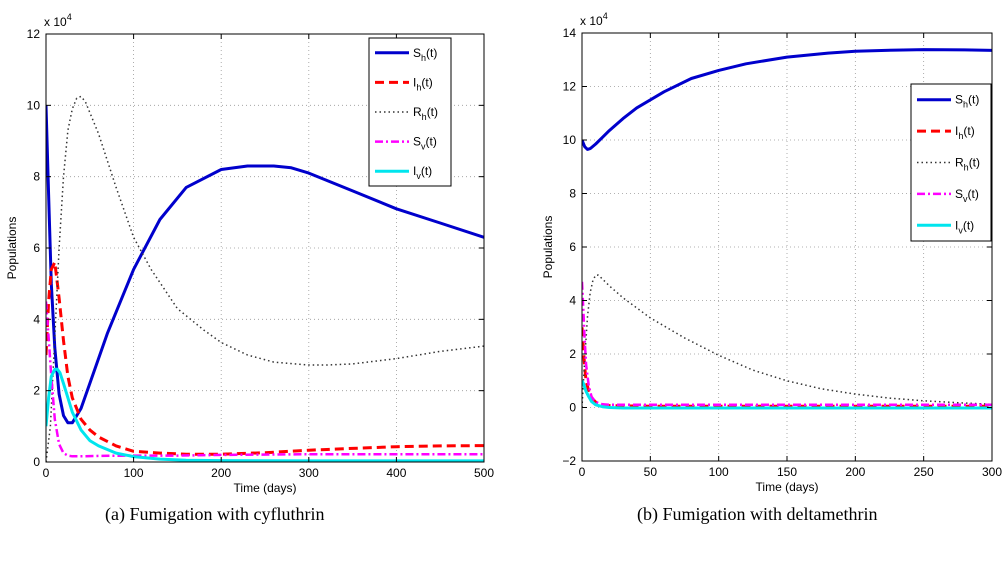 Image resolution: width=1005 pixels, height=567 pixels. I want to click on x-tick-label: 250, so click(924, 472).